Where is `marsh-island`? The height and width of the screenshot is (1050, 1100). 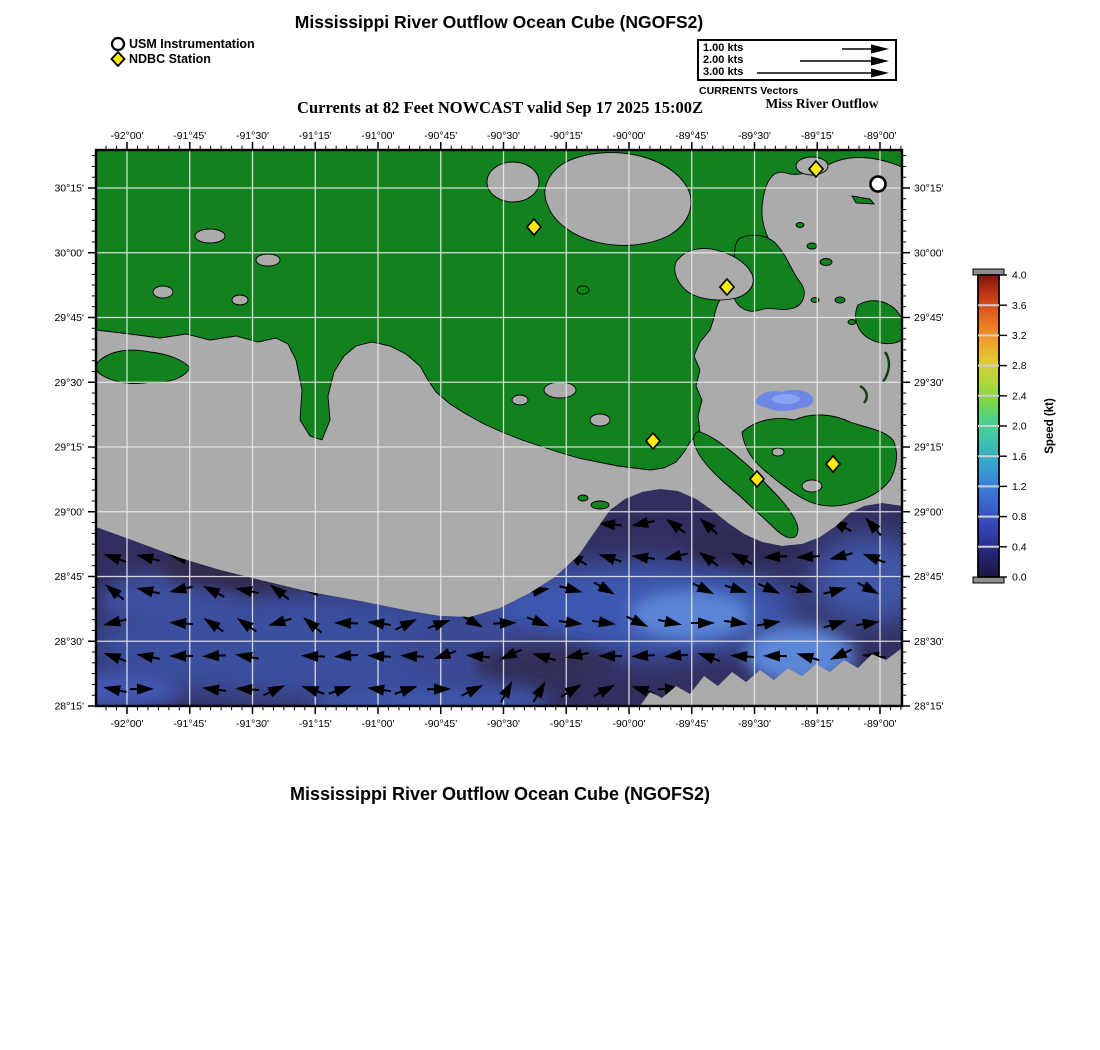 marsh-island is located at coordinates (143, 367).